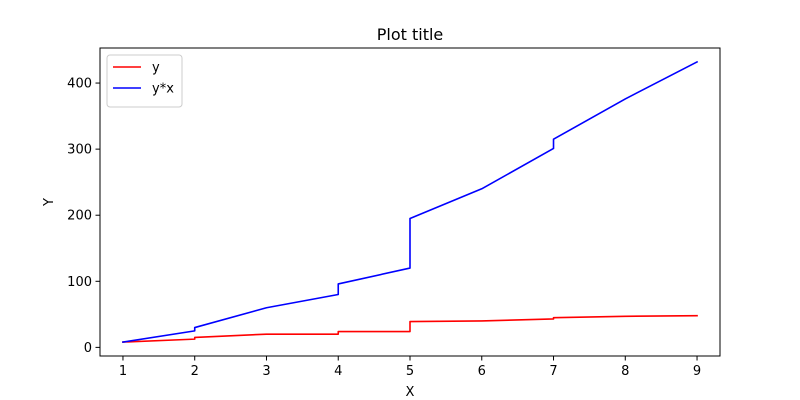  Describe the element at coordinates (163, 89) in the screenshot. I see `legend-label: y*x` at that location.